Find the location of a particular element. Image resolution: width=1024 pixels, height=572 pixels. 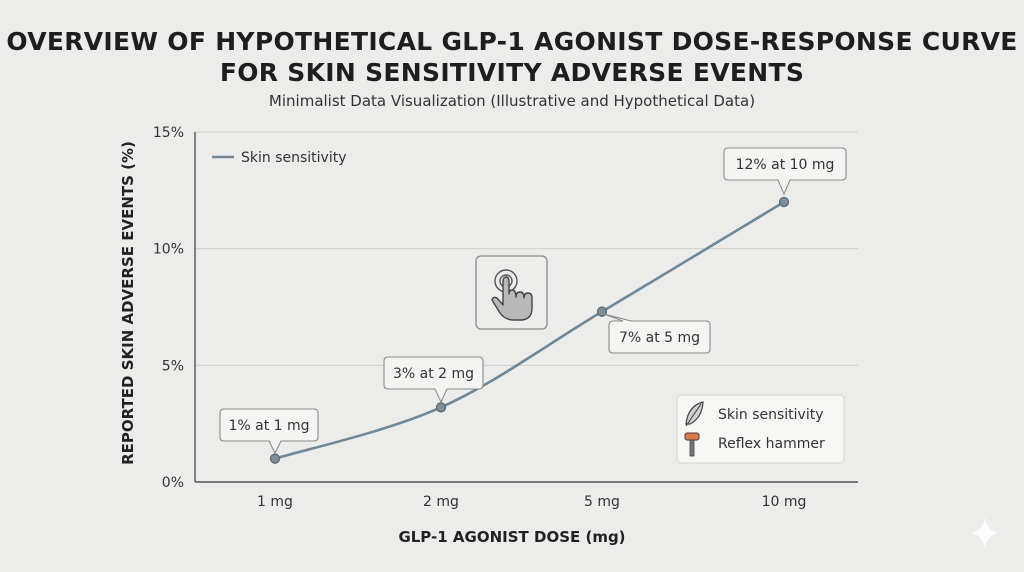

data-label: 3% at 2 mg is located at coordinates (433, 380).